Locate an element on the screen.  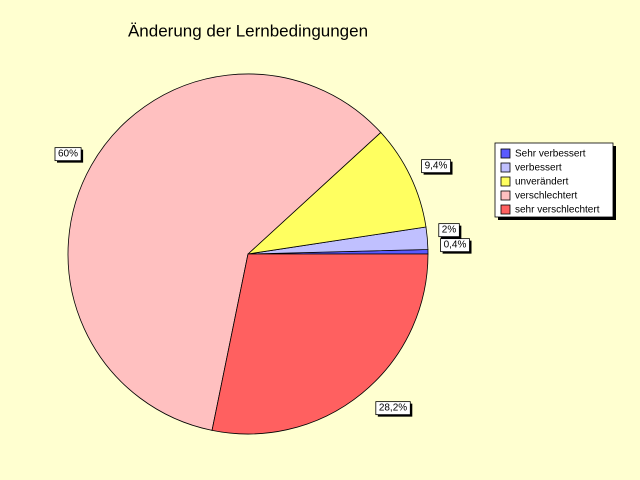
data-label-text: 60% is located at coordinates (68, 154).